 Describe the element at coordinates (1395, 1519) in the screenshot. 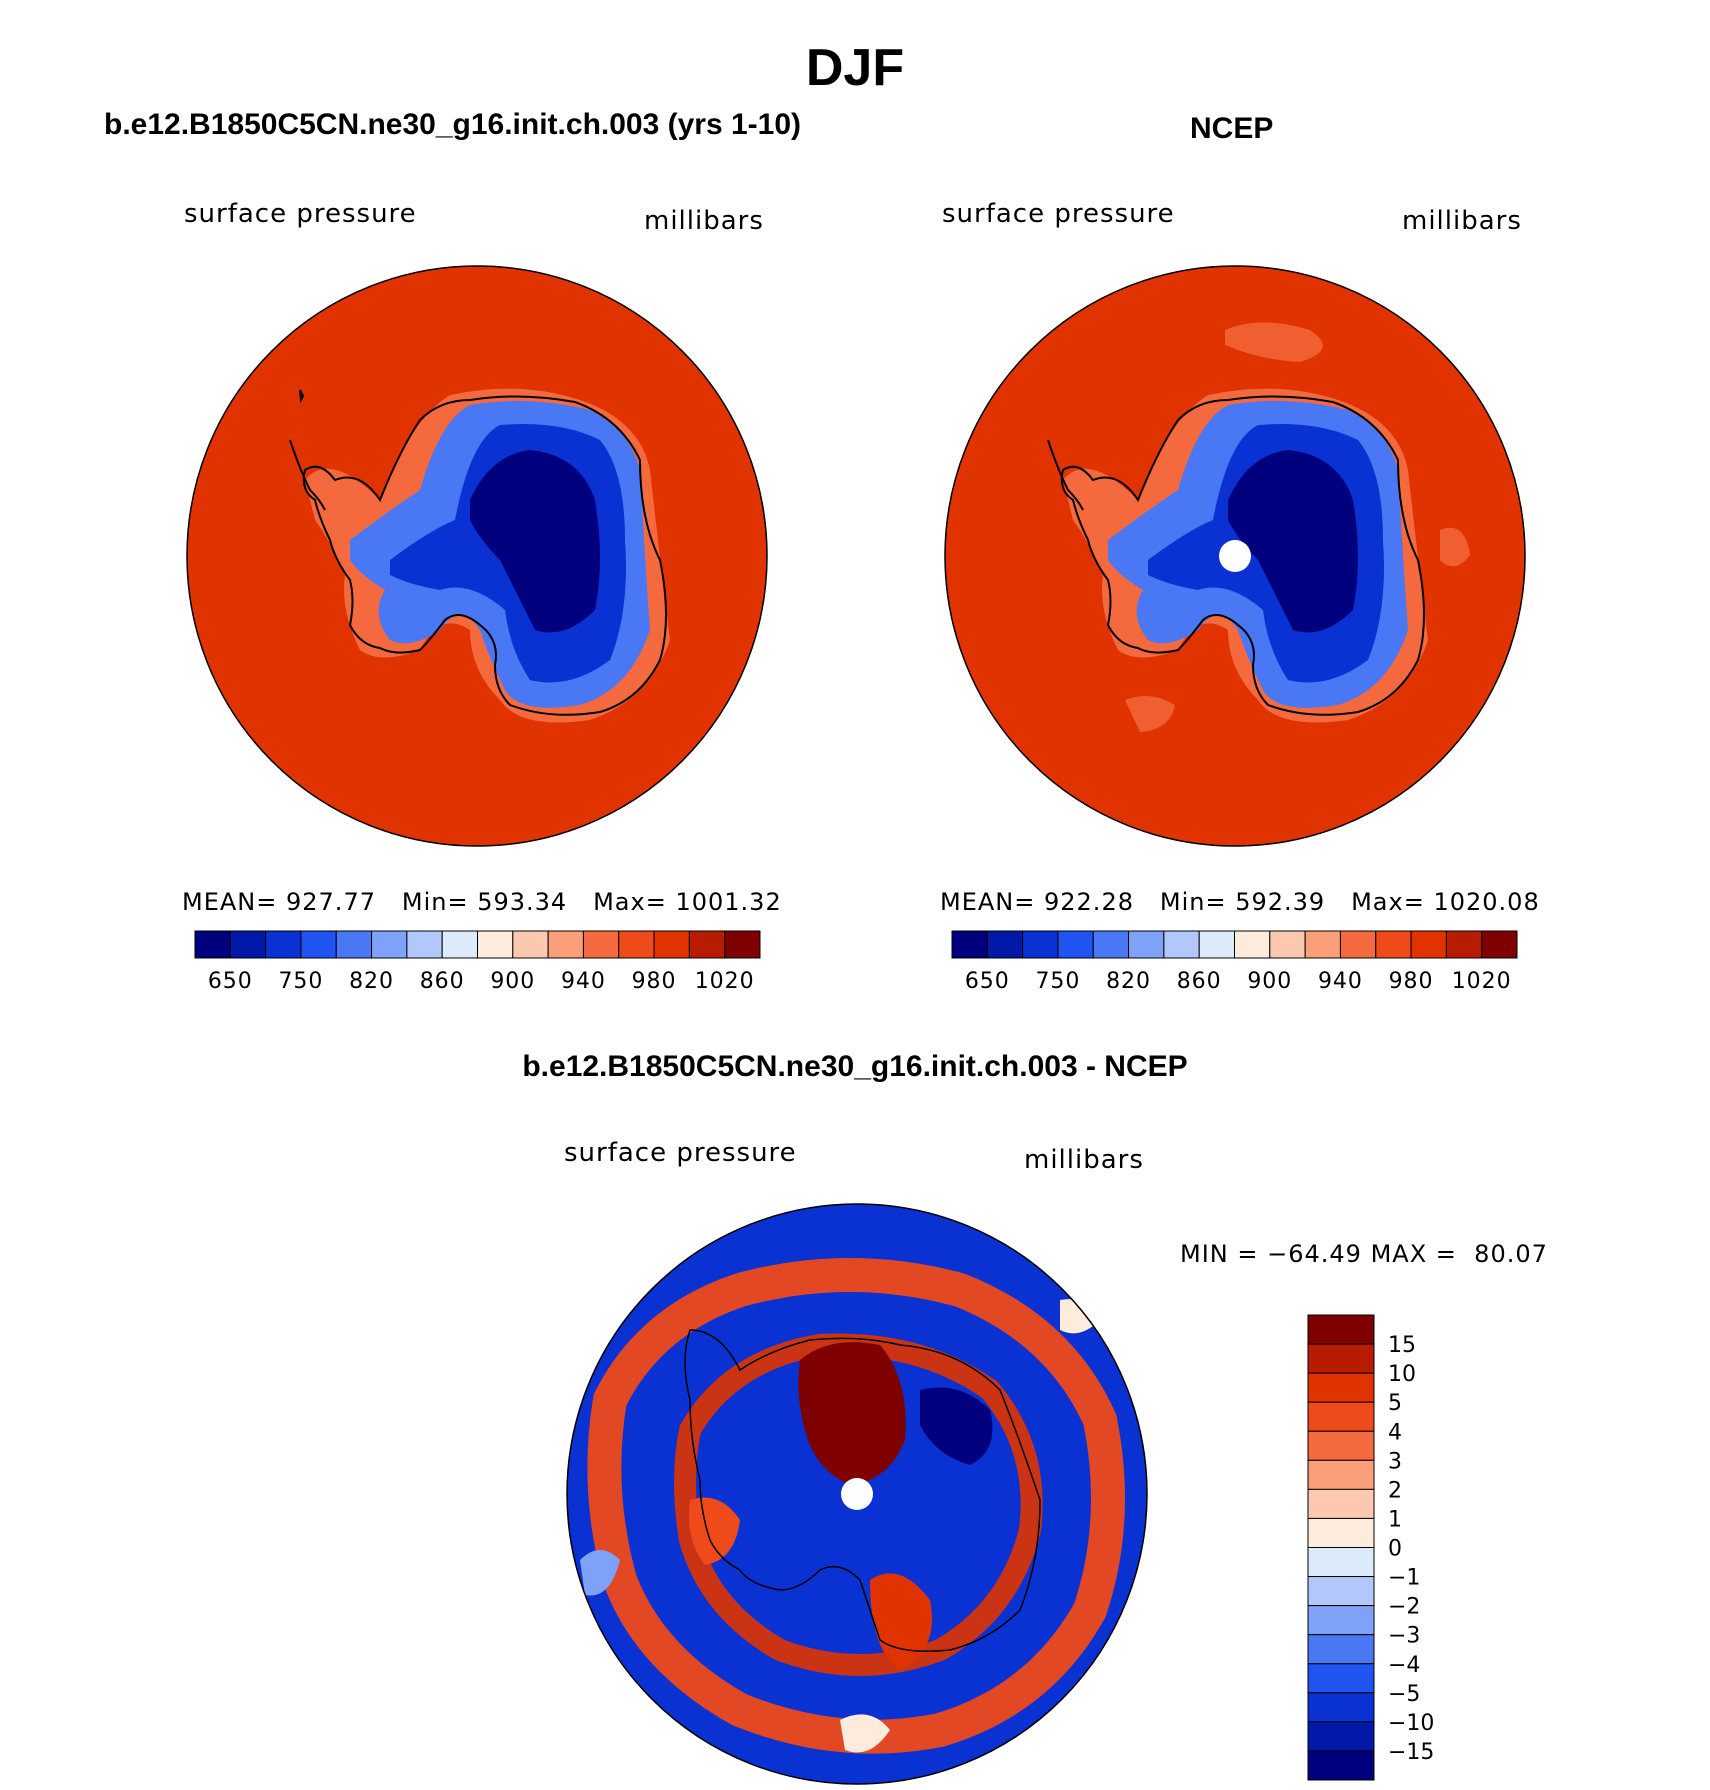

I see `diff-colorbar-tick-label: 1` at that location.